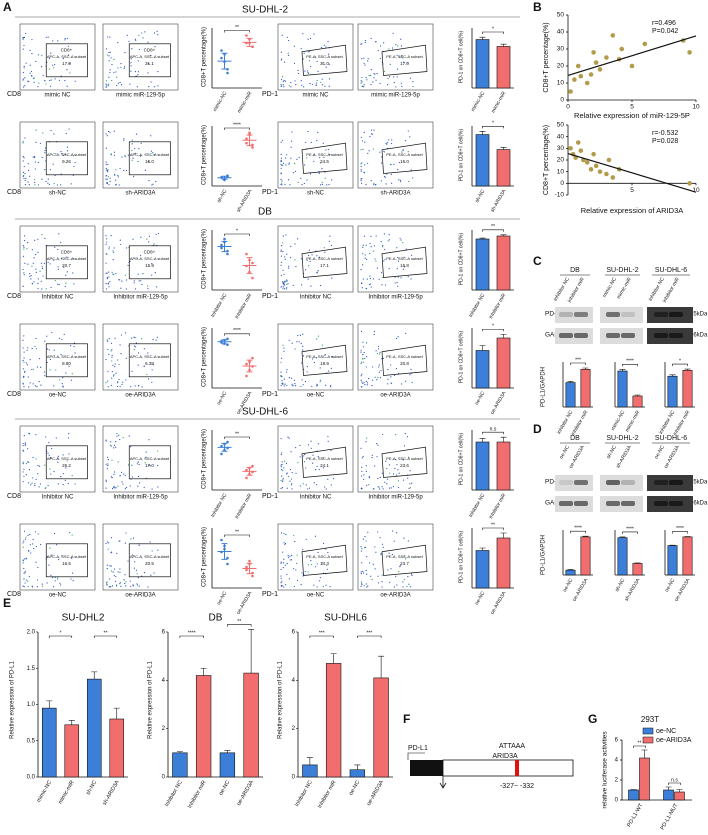  I want to click on gate-value: 15.9, so click(149, 265).